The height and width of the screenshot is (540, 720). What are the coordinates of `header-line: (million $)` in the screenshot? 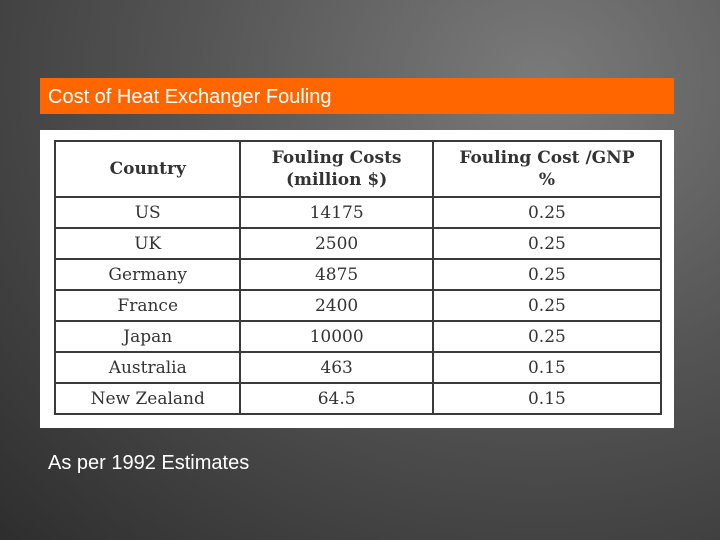 It's located at (336, 180).